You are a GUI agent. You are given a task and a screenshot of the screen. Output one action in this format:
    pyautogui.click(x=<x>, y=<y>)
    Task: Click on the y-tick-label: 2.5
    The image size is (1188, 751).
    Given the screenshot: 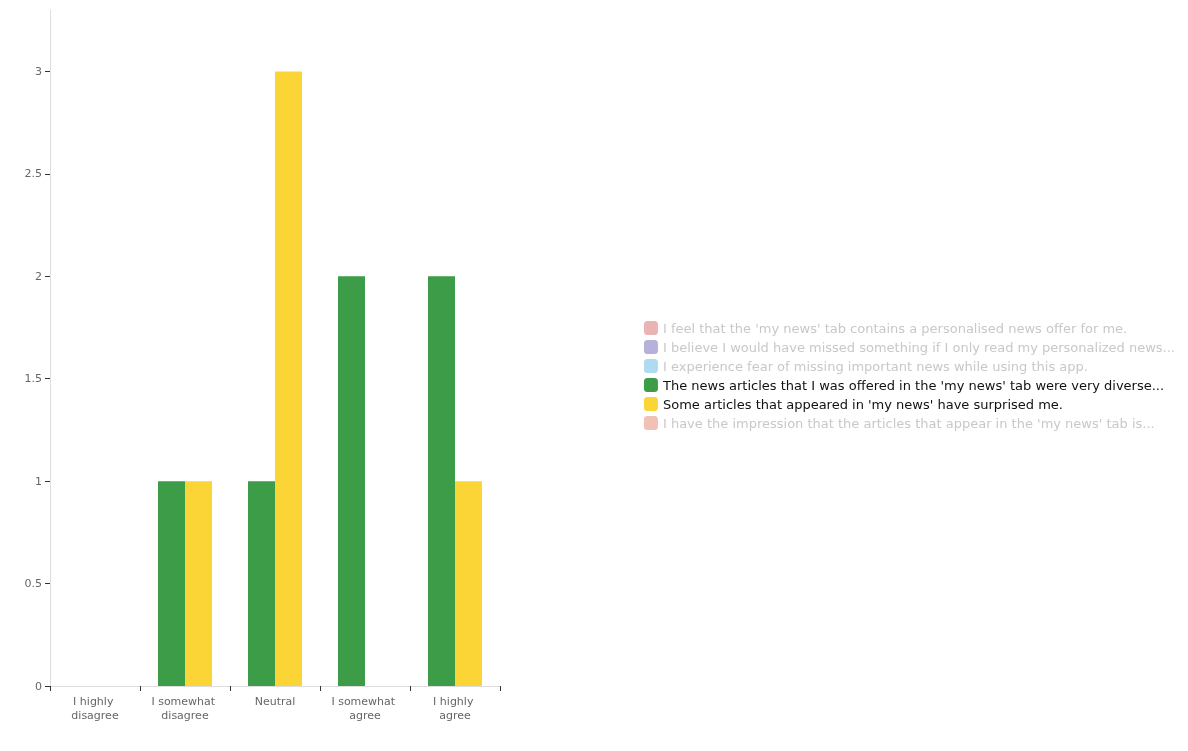 What is the action you would take?
    pyautogui.click(x=33, y=174)
    